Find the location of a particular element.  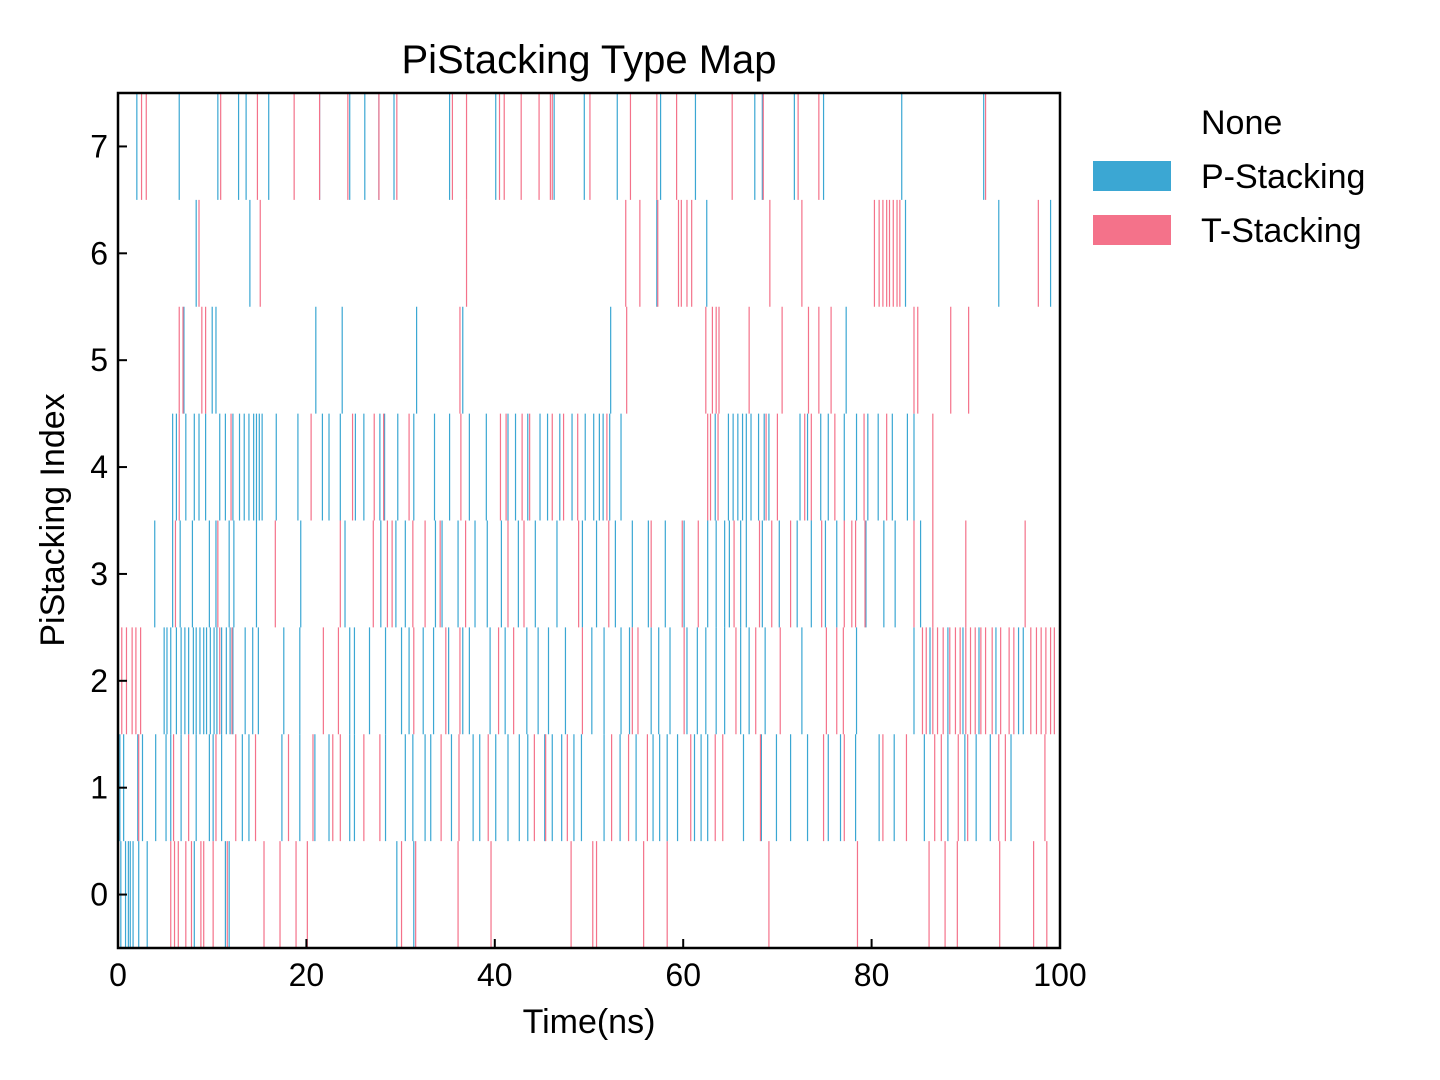

x-tick-label: 80 is located at coordinates (872, 975).